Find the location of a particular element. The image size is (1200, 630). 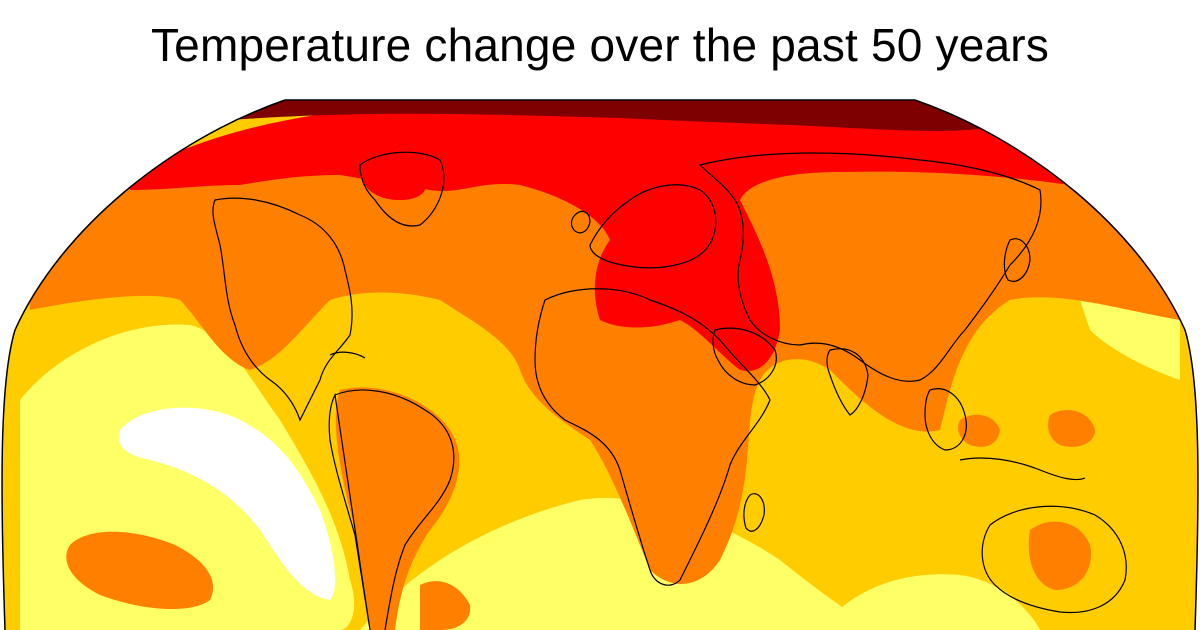

coastline-europe is located at coordinates (653, 226).